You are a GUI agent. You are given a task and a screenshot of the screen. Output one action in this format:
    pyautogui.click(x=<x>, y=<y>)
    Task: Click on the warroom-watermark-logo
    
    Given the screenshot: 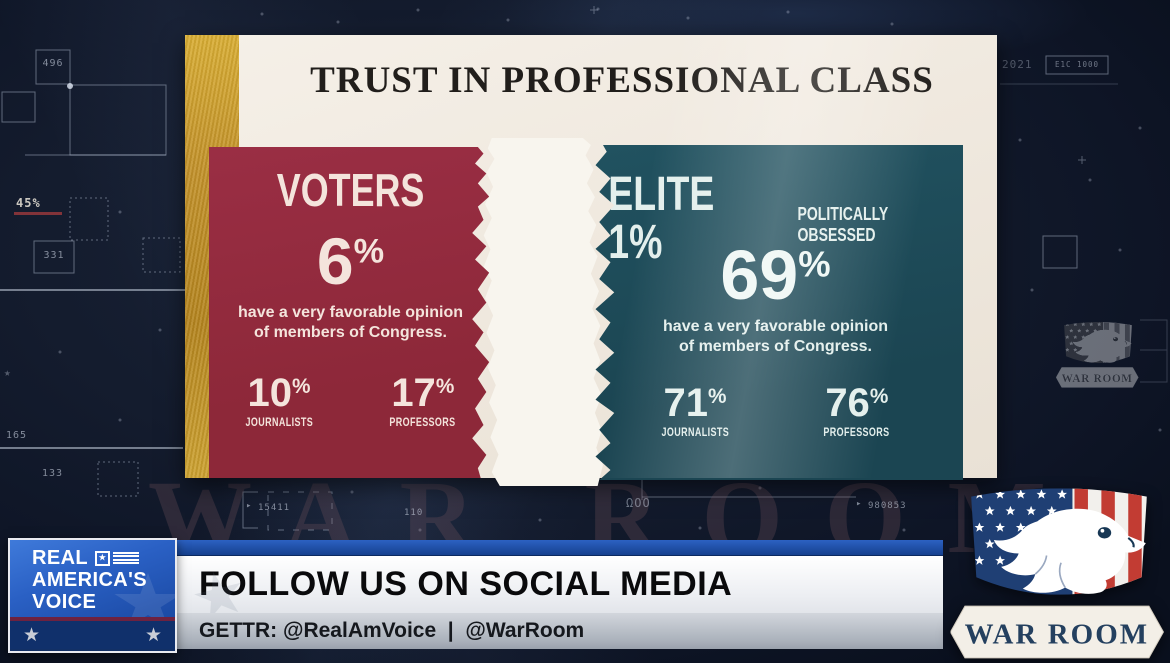 What is the action you would take?
    pyautogui.click(x=1098, y=353)
    